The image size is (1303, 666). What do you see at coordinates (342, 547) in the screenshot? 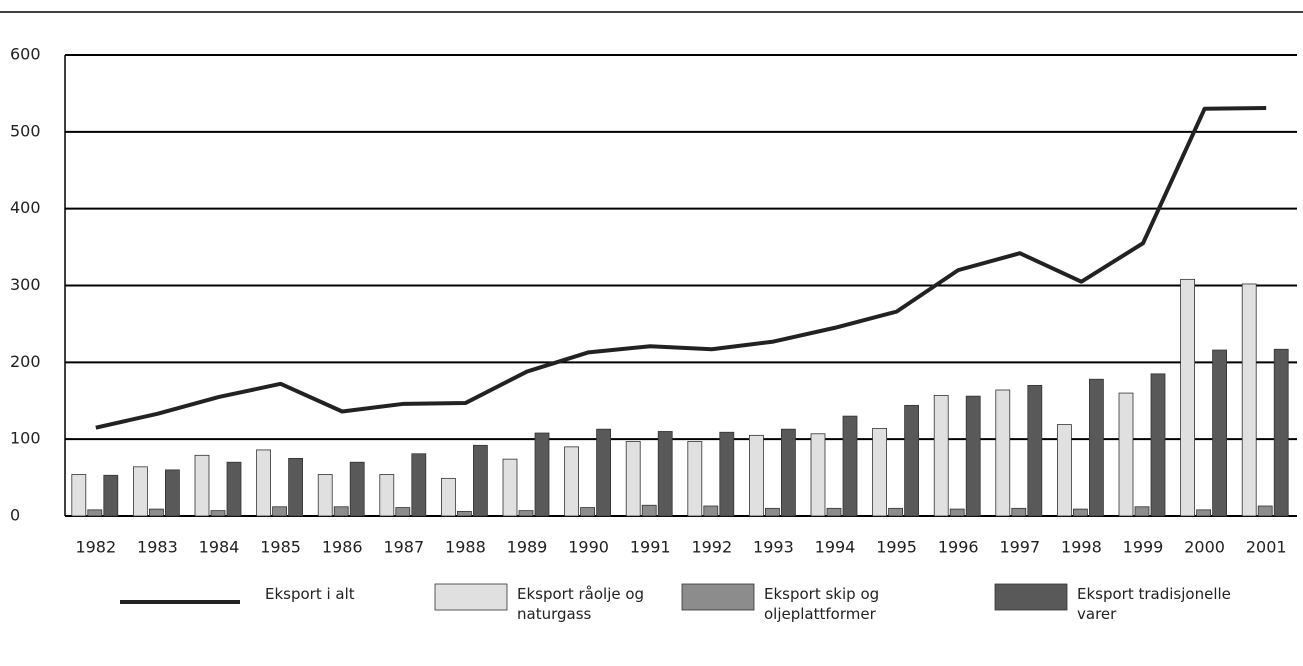
I see `x-tick-label: 1986` at bounding box center [342, 547].